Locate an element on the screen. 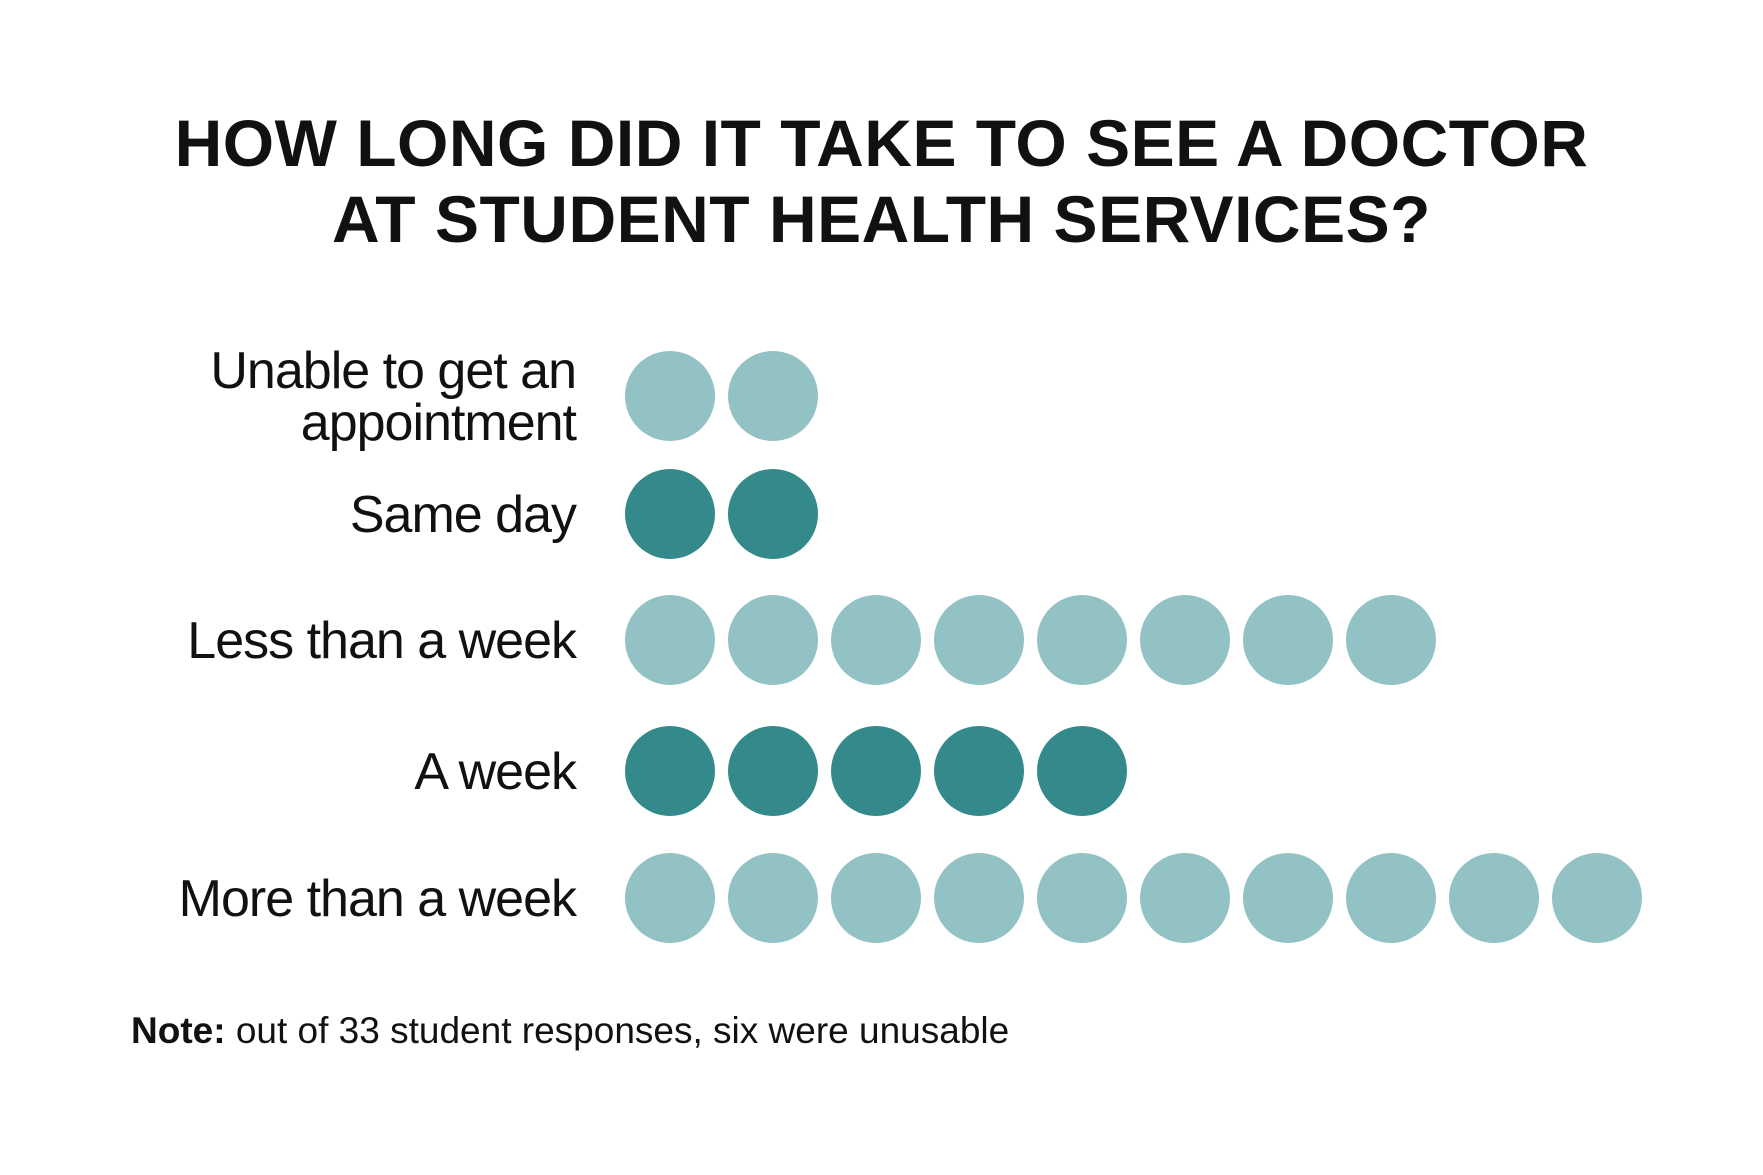 The height and width of the screenshot is (1175, 1763). row-label-1-line-0: Same day is located at coordinates (463, 515).